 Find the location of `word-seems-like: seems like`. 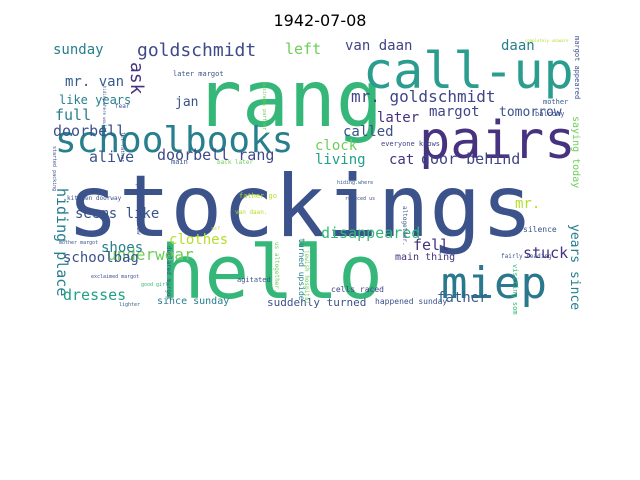

word-seems-like: seems like is located at coordinates (117, 214).